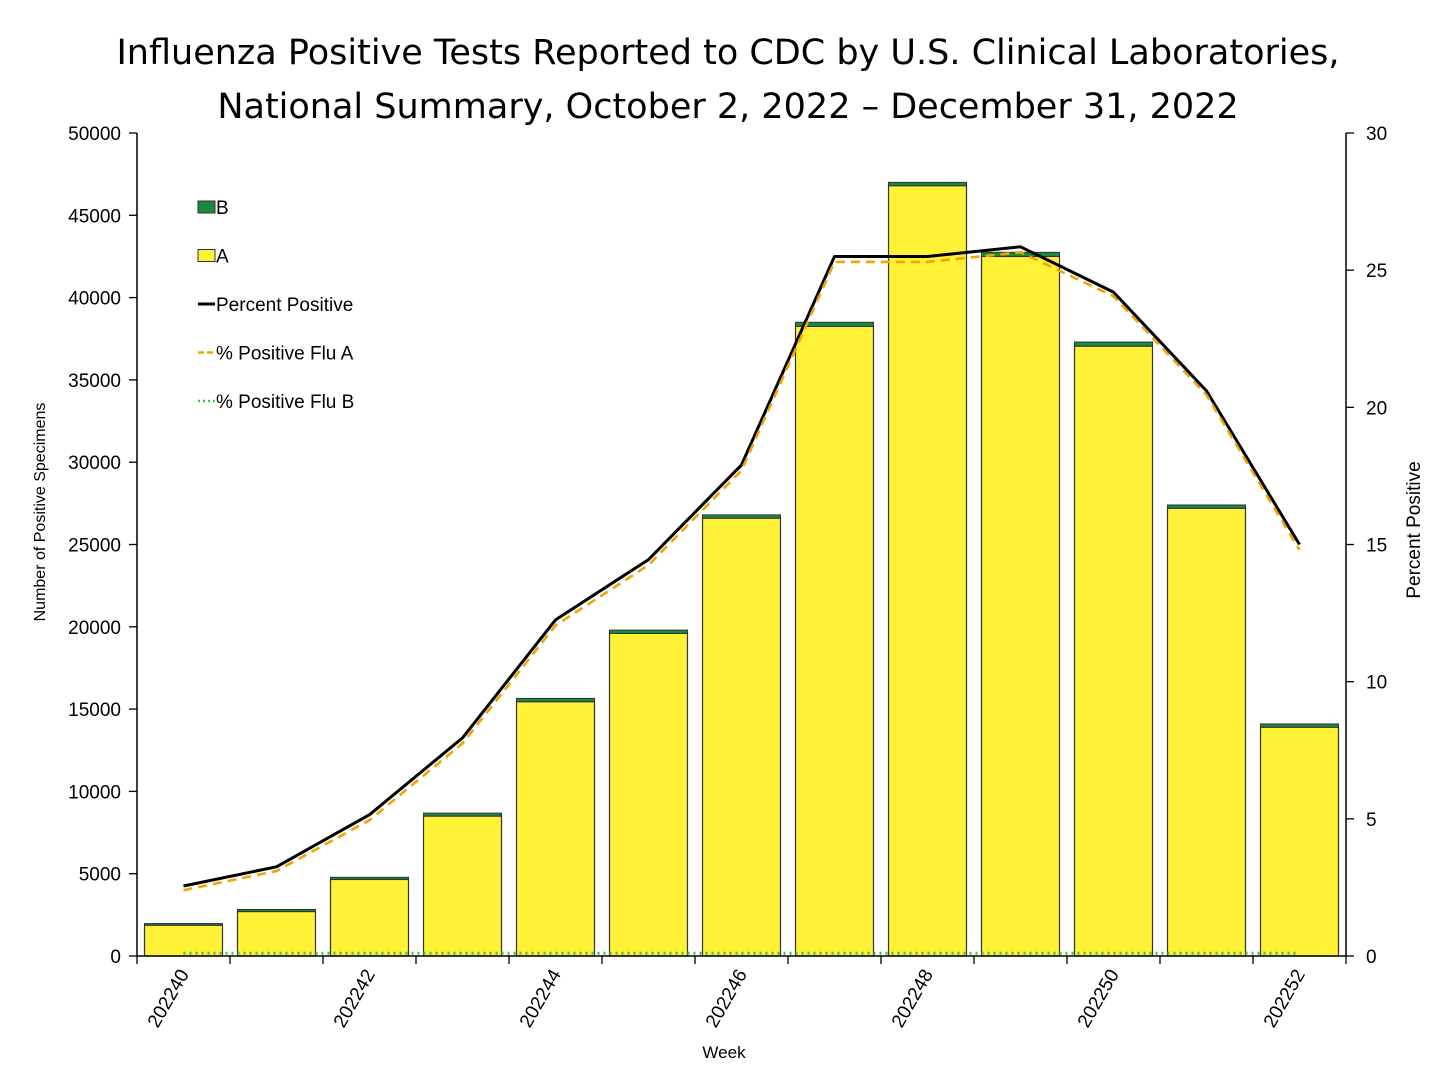  Describe the element at coordinates (94, 134) in the screenshot. I see `y-tick-label-50000: 50000` at that location.